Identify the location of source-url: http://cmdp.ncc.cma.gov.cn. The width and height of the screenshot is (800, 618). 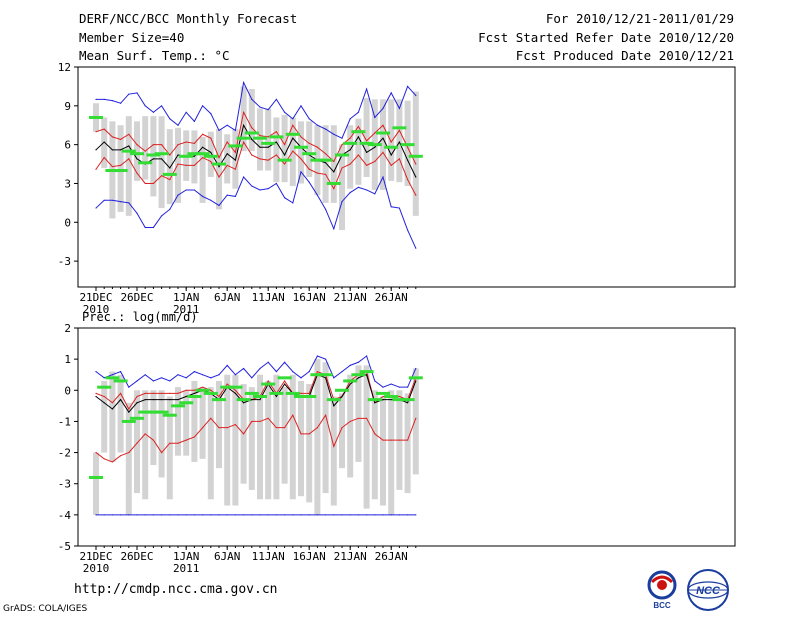
(176, 589).